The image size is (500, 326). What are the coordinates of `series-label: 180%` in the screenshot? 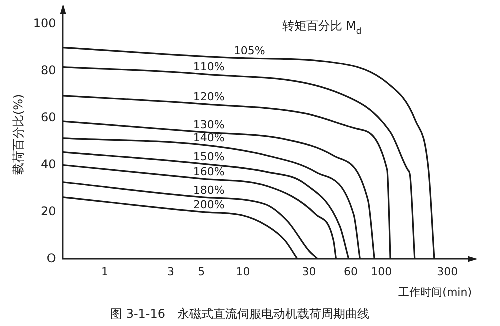 It's located at (209, 190).